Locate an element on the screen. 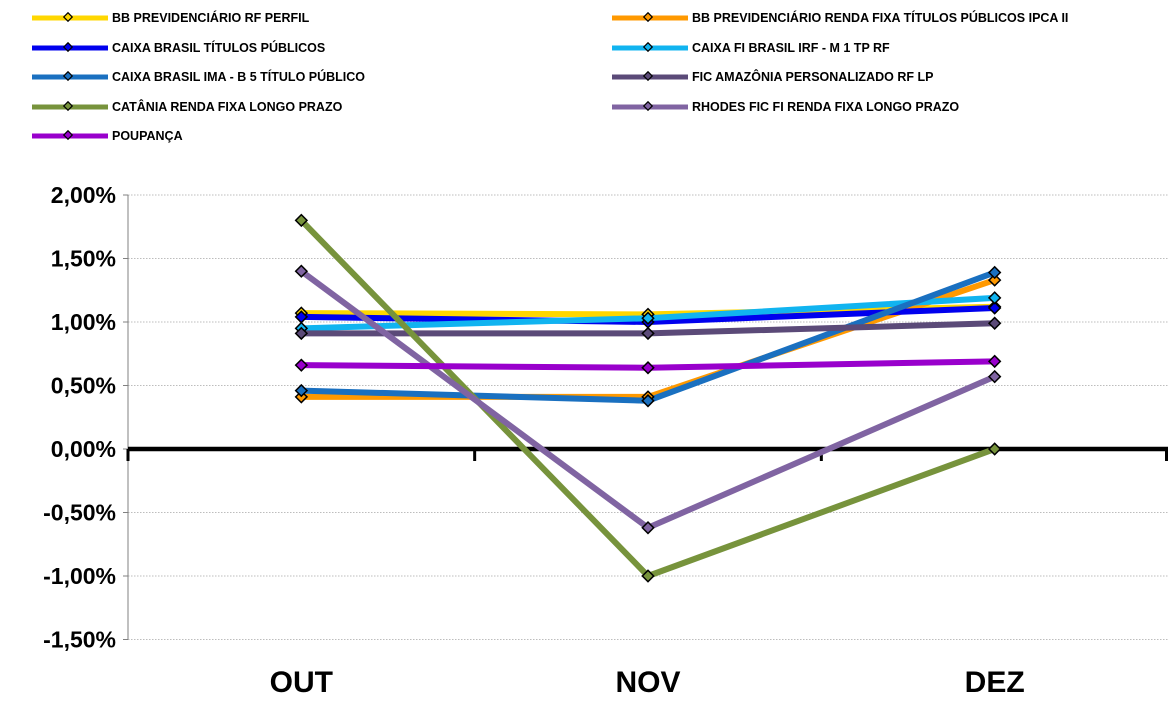  y-tick-label: 0,50% is located at coordinates (83, 386).